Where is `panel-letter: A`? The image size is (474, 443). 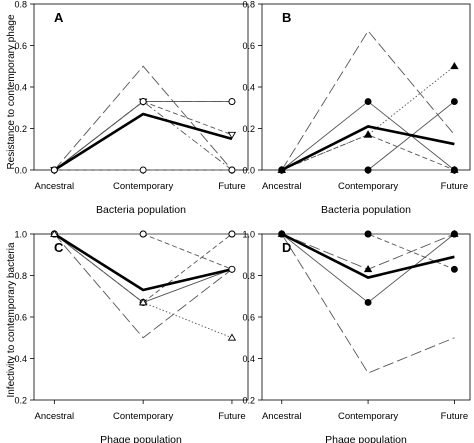
panel-letter: A is located at coordinates (59, 17).